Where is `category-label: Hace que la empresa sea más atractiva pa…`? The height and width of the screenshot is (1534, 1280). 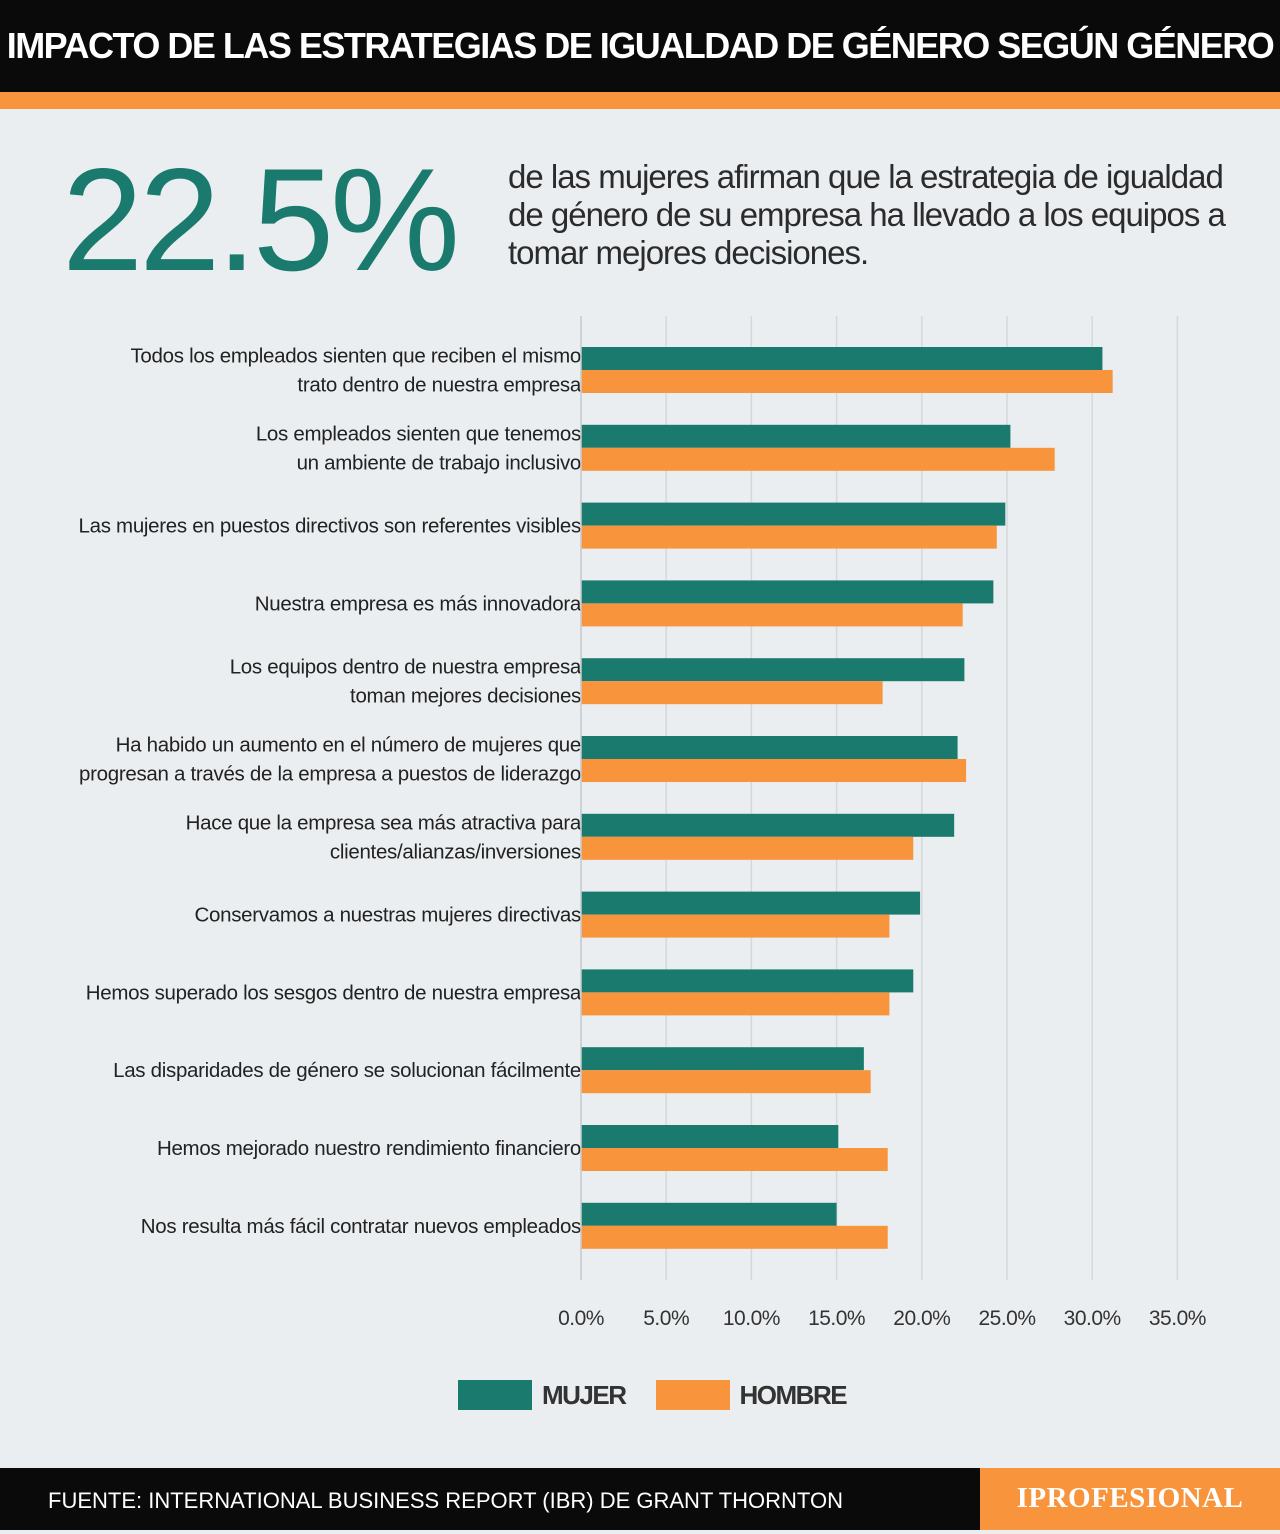 category-label: Hace que la empresa sea más atractiva pa… is located at coordinates (384, 822).